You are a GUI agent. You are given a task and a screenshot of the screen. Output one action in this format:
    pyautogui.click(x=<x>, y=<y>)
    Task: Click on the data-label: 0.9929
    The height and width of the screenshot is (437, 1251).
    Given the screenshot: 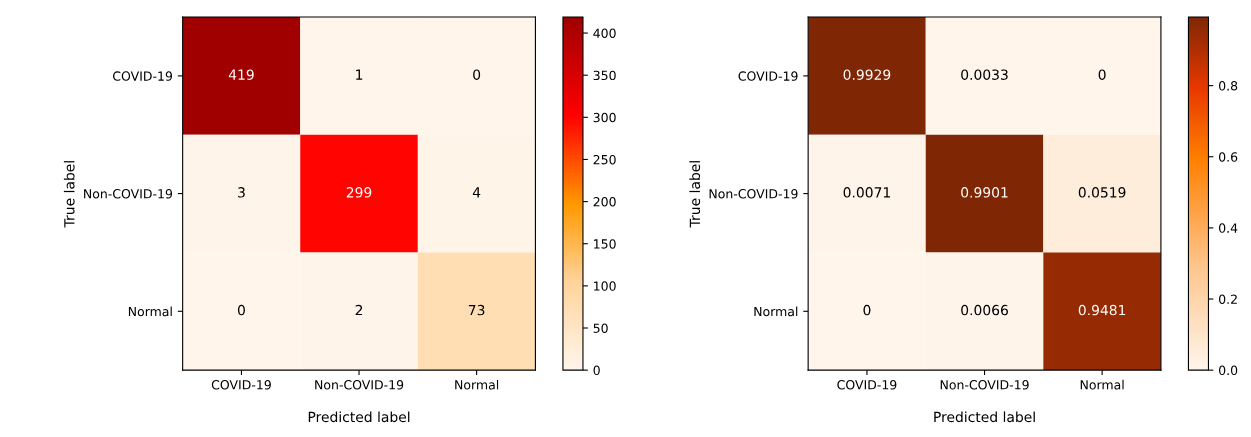 What is the action you would take?
    pyautogui.click(x=867, y=74)
    